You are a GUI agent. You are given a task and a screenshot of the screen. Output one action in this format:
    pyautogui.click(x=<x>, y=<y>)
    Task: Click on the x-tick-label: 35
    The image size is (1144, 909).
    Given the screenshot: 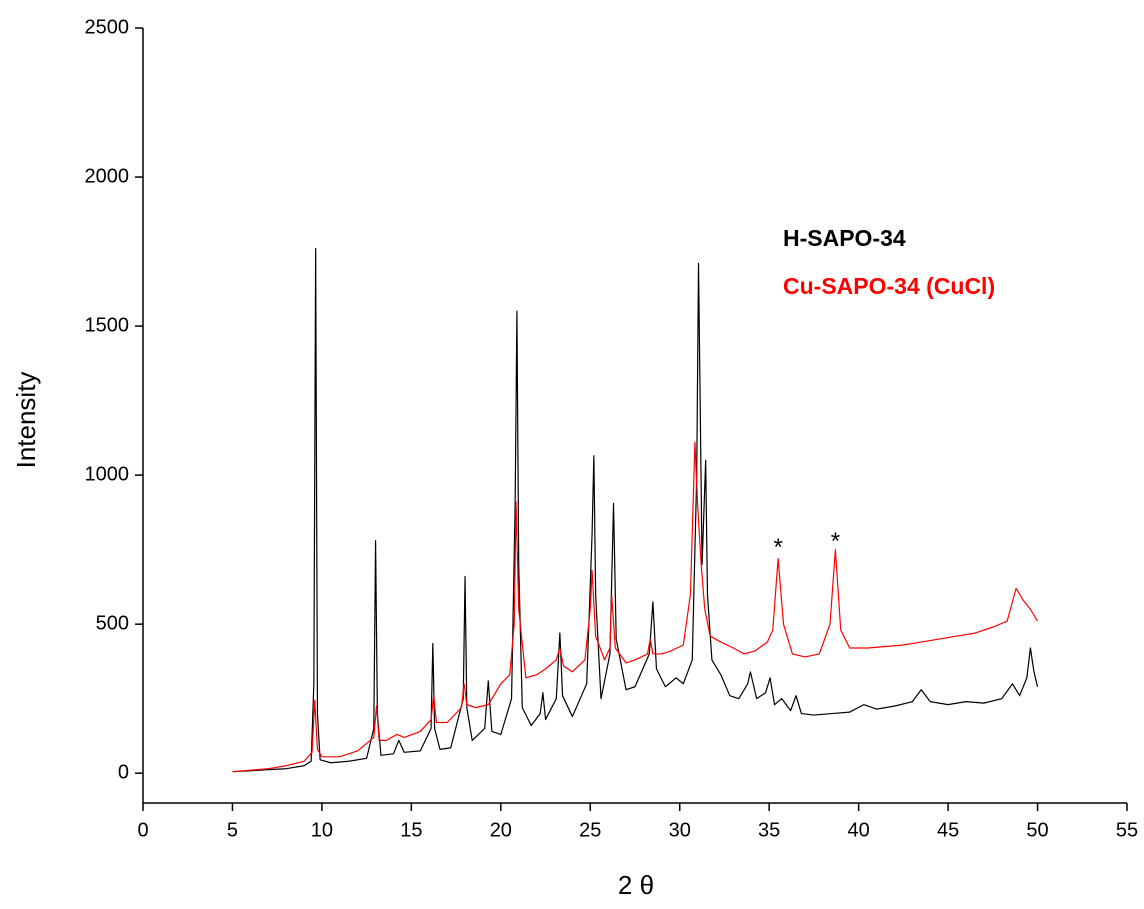 What is the action you would take?
    pyautogui.click(x=769, y=830)
    